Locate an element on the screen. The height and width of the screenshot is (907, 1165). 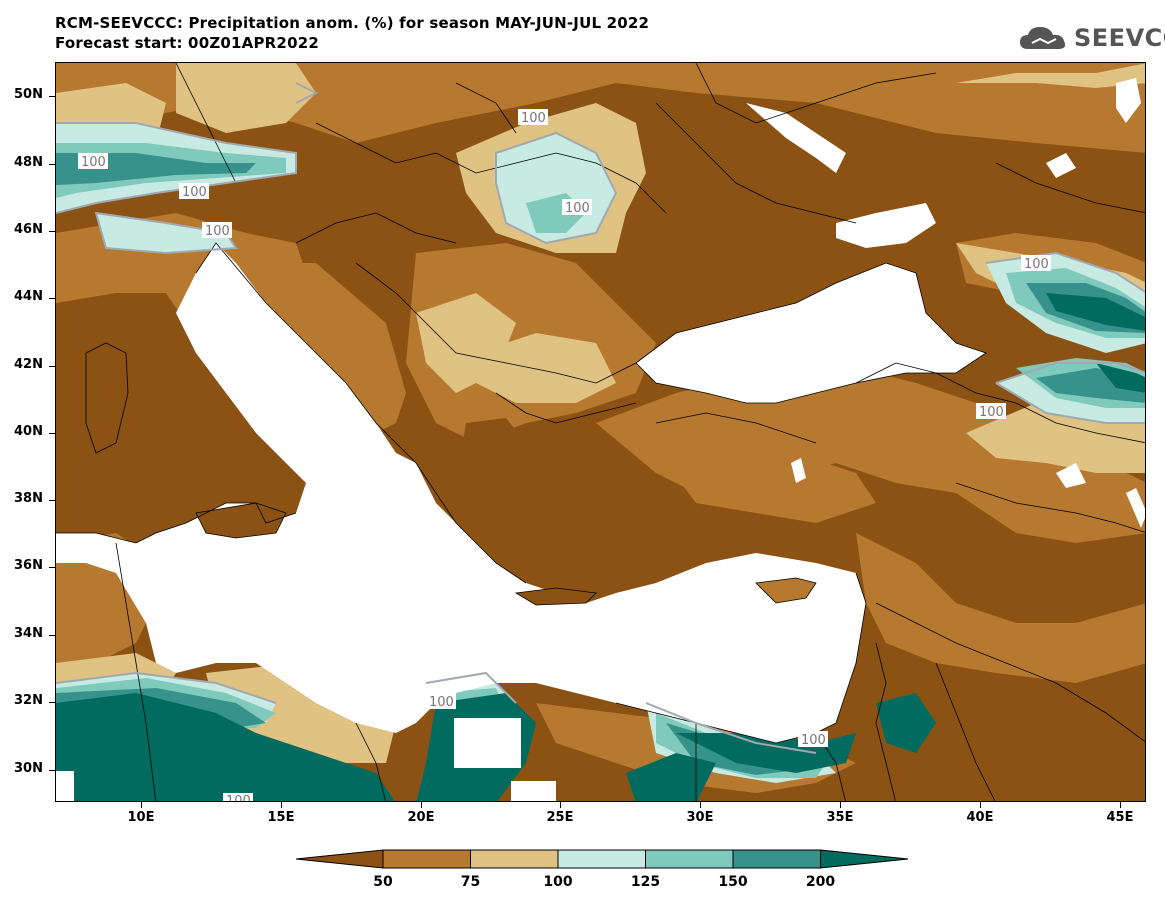
colorbar-high-arrow is located at coordinates (864, 859).